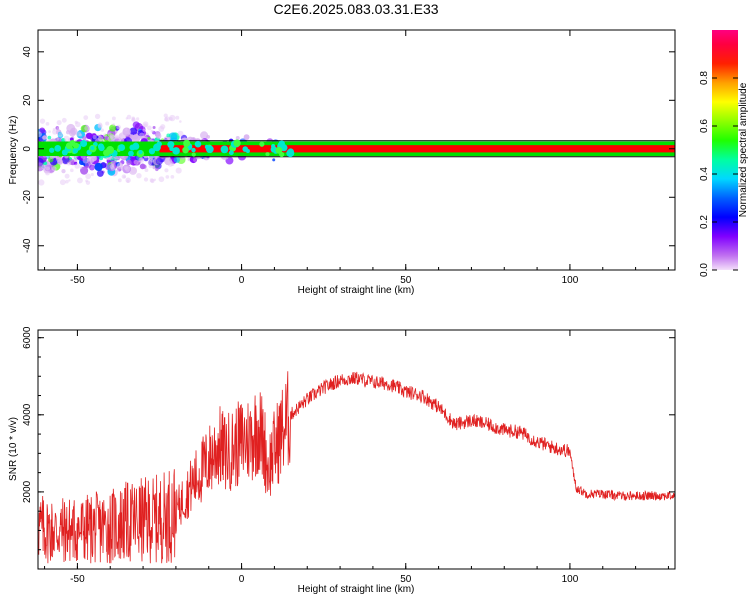 The height and width of the screenshot is (600, 750). What do you see at coordinates (704, 174) in the screenshot?
I see `colorbar-tick-label: 0.4` at bounding box center [704, 174].